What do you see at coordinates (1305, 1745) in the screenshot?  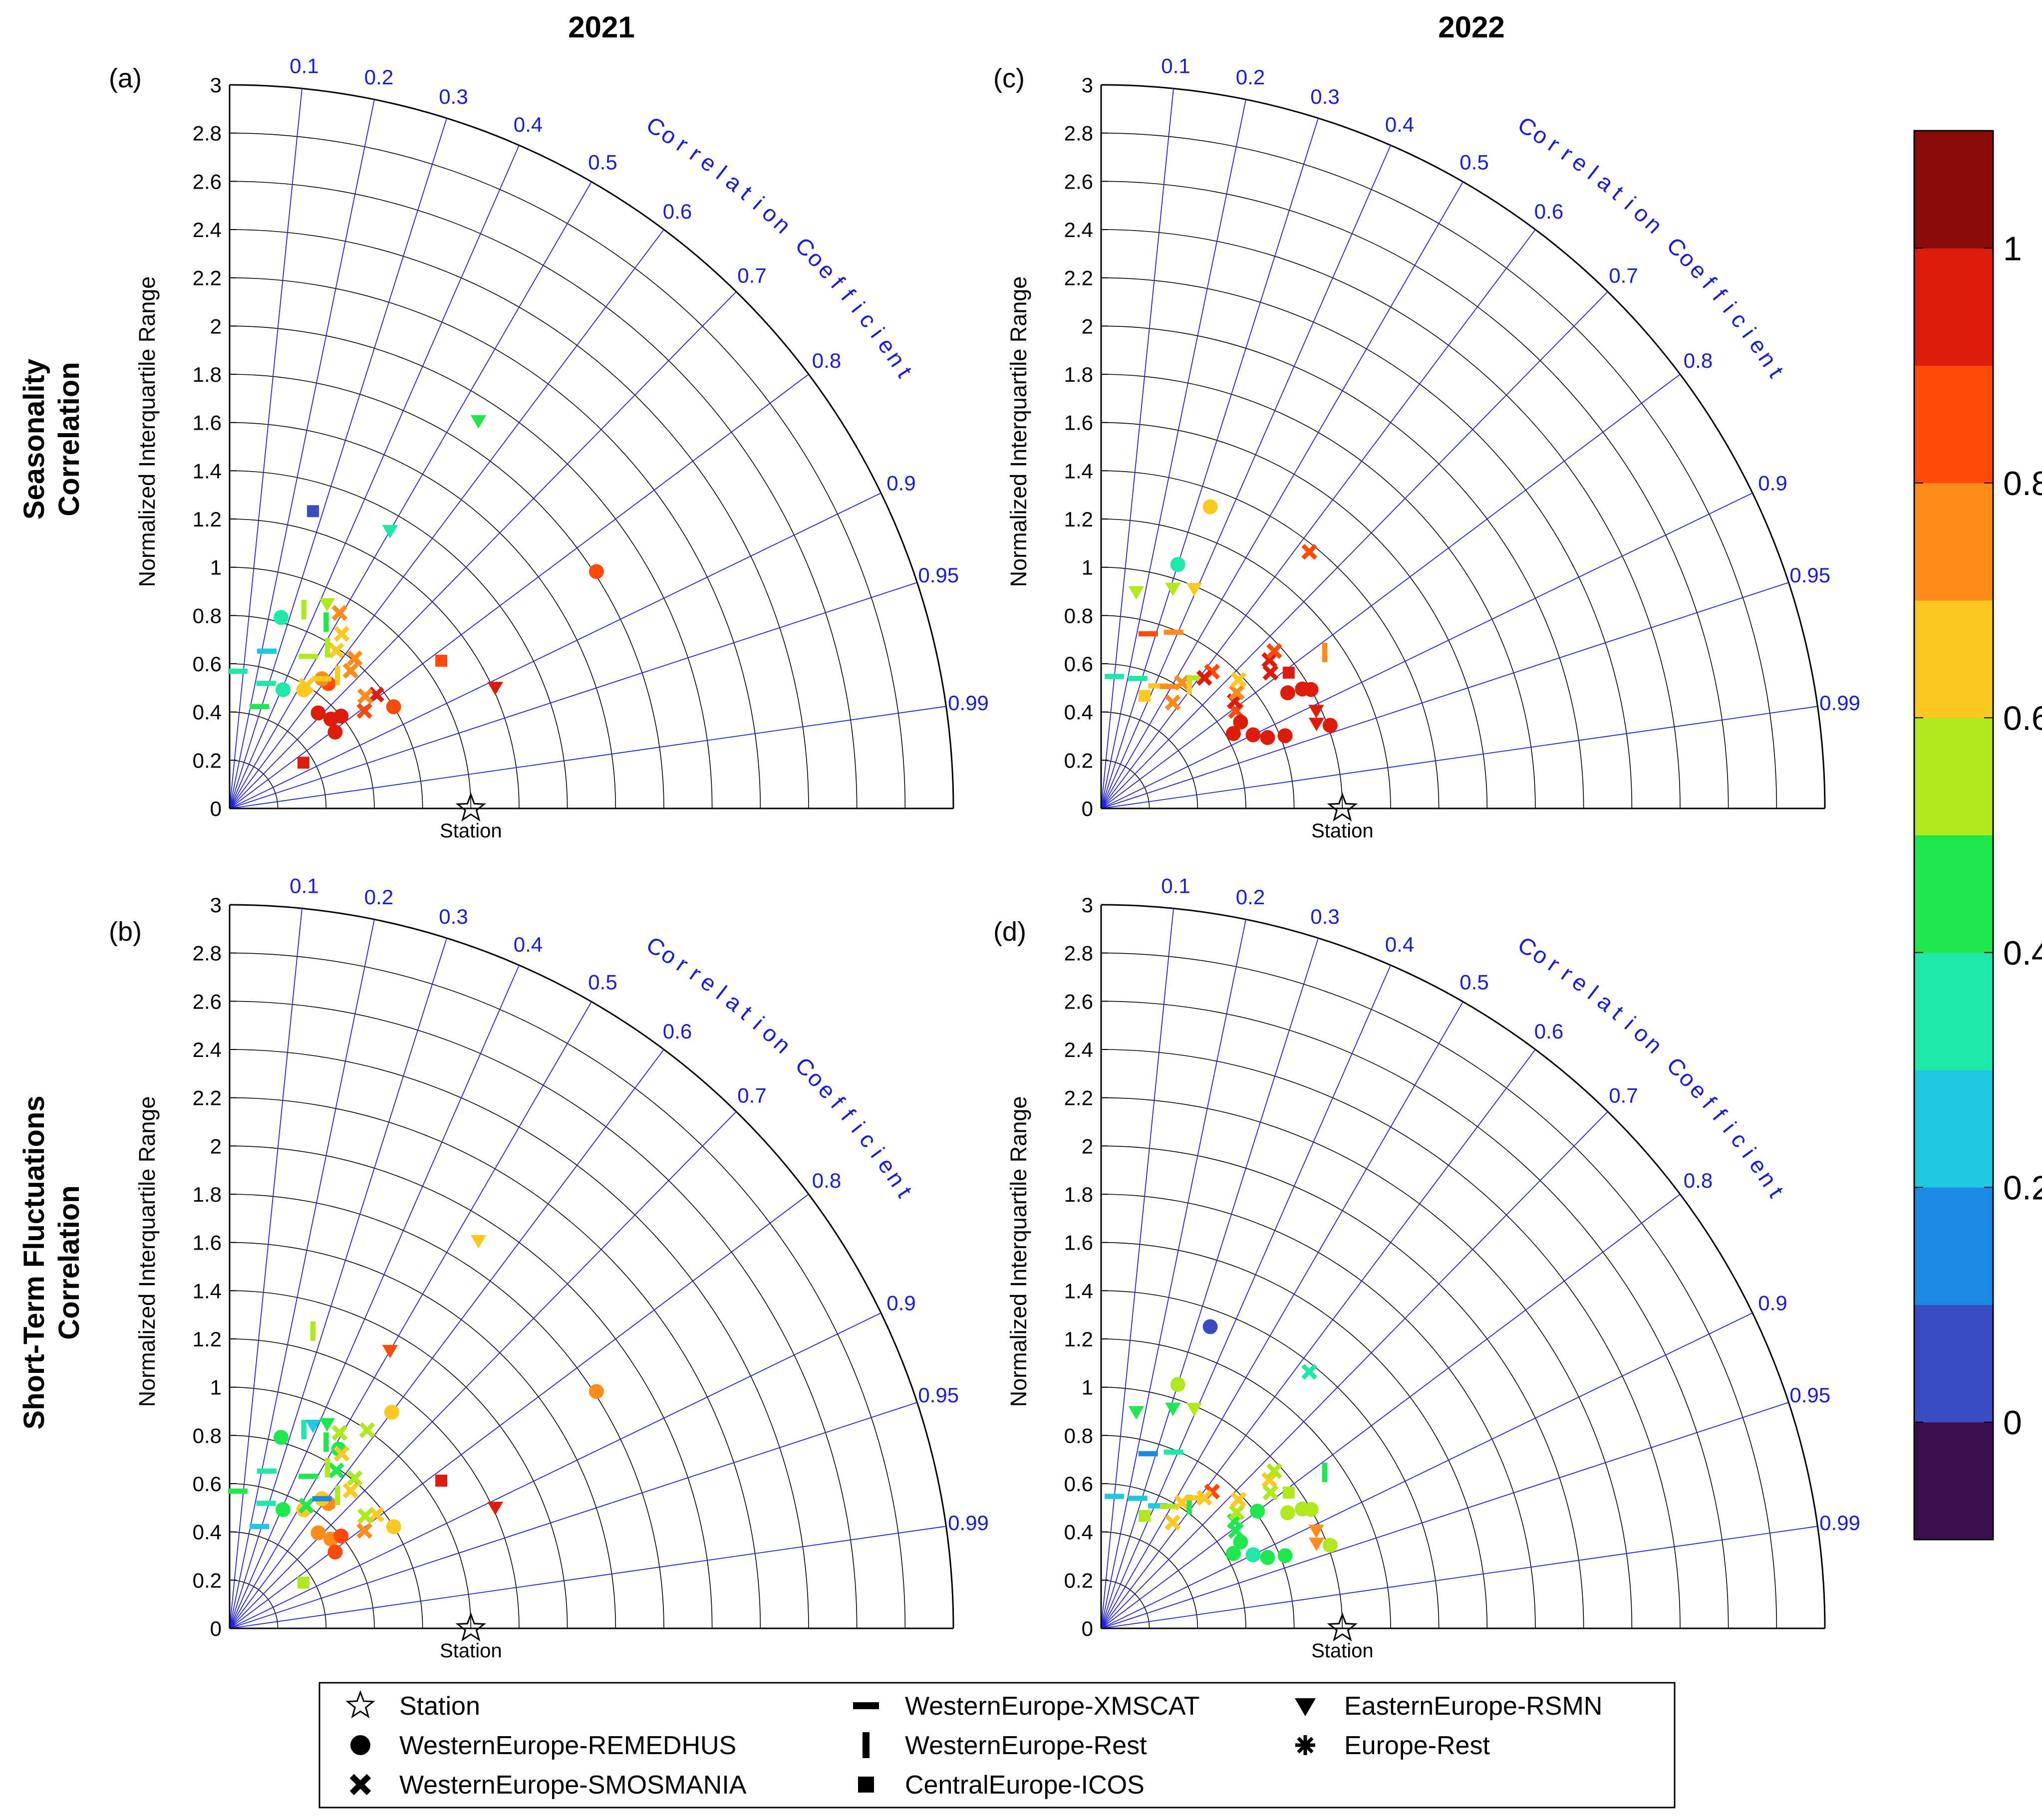 I see `legend-marker-asterisk` at bounding box center [1305, 1745].